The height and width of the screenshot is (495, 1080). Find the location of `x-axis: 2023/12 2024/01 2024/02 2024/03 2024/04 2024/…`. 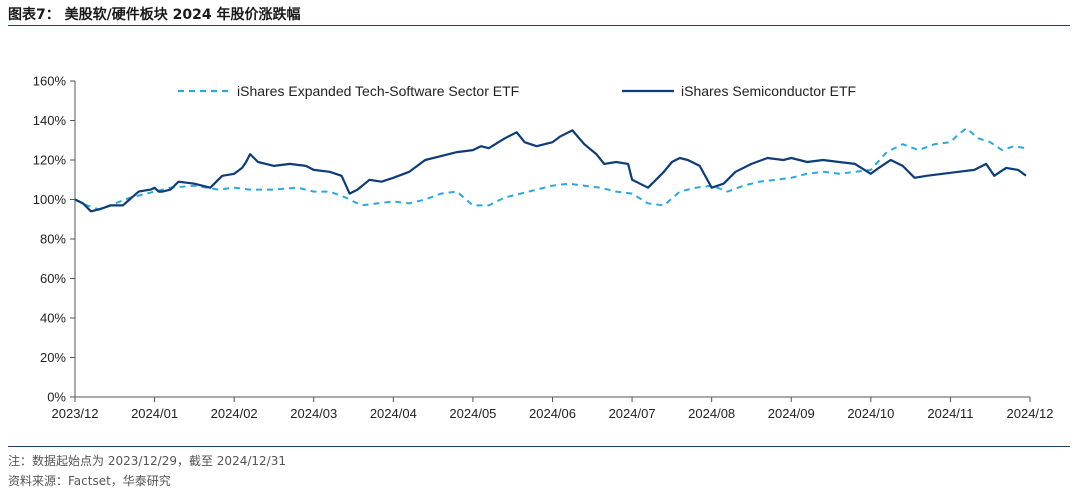

x-axis: 2023/12 2024/01 2024/02 2024/03 2024/04 2024/… is located at coordinates (553, 408).